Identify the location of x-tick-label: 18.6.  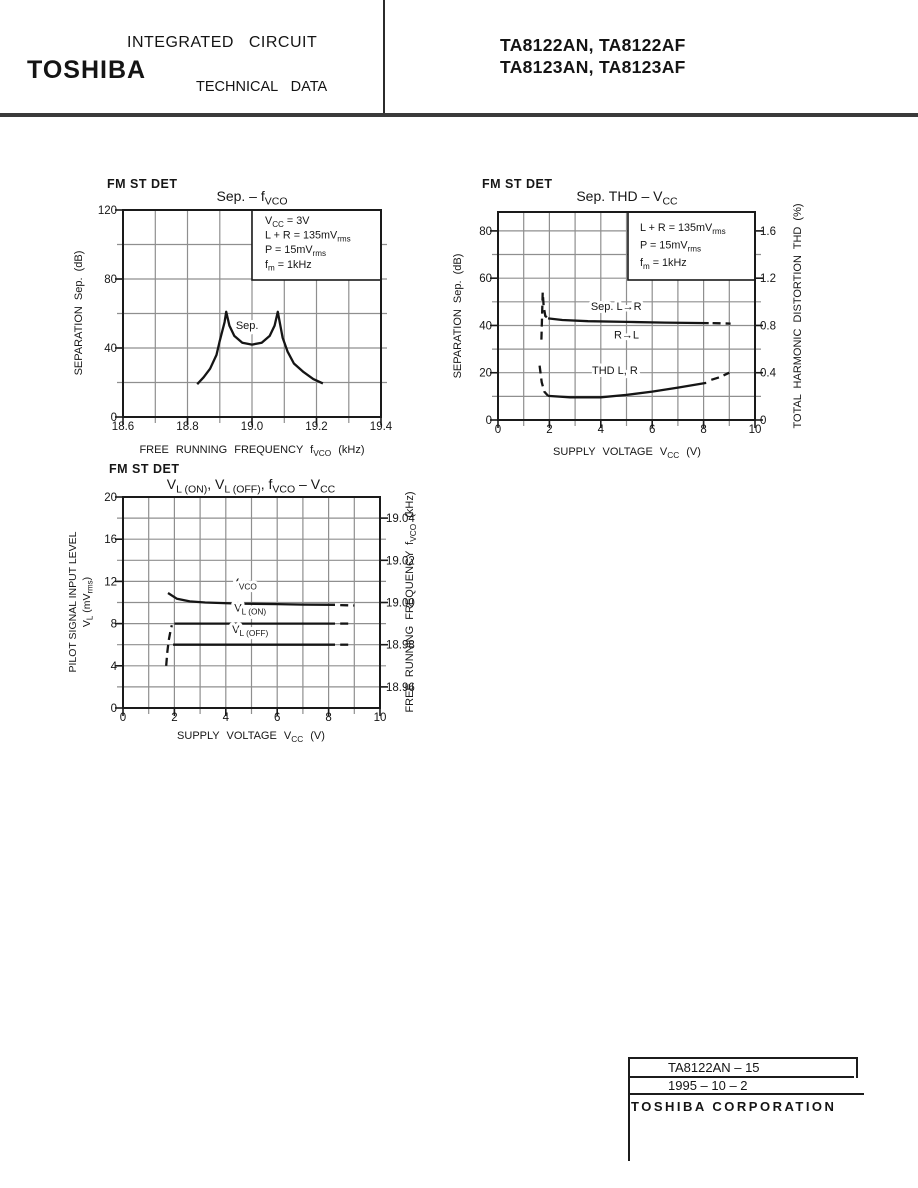
(123, 427).